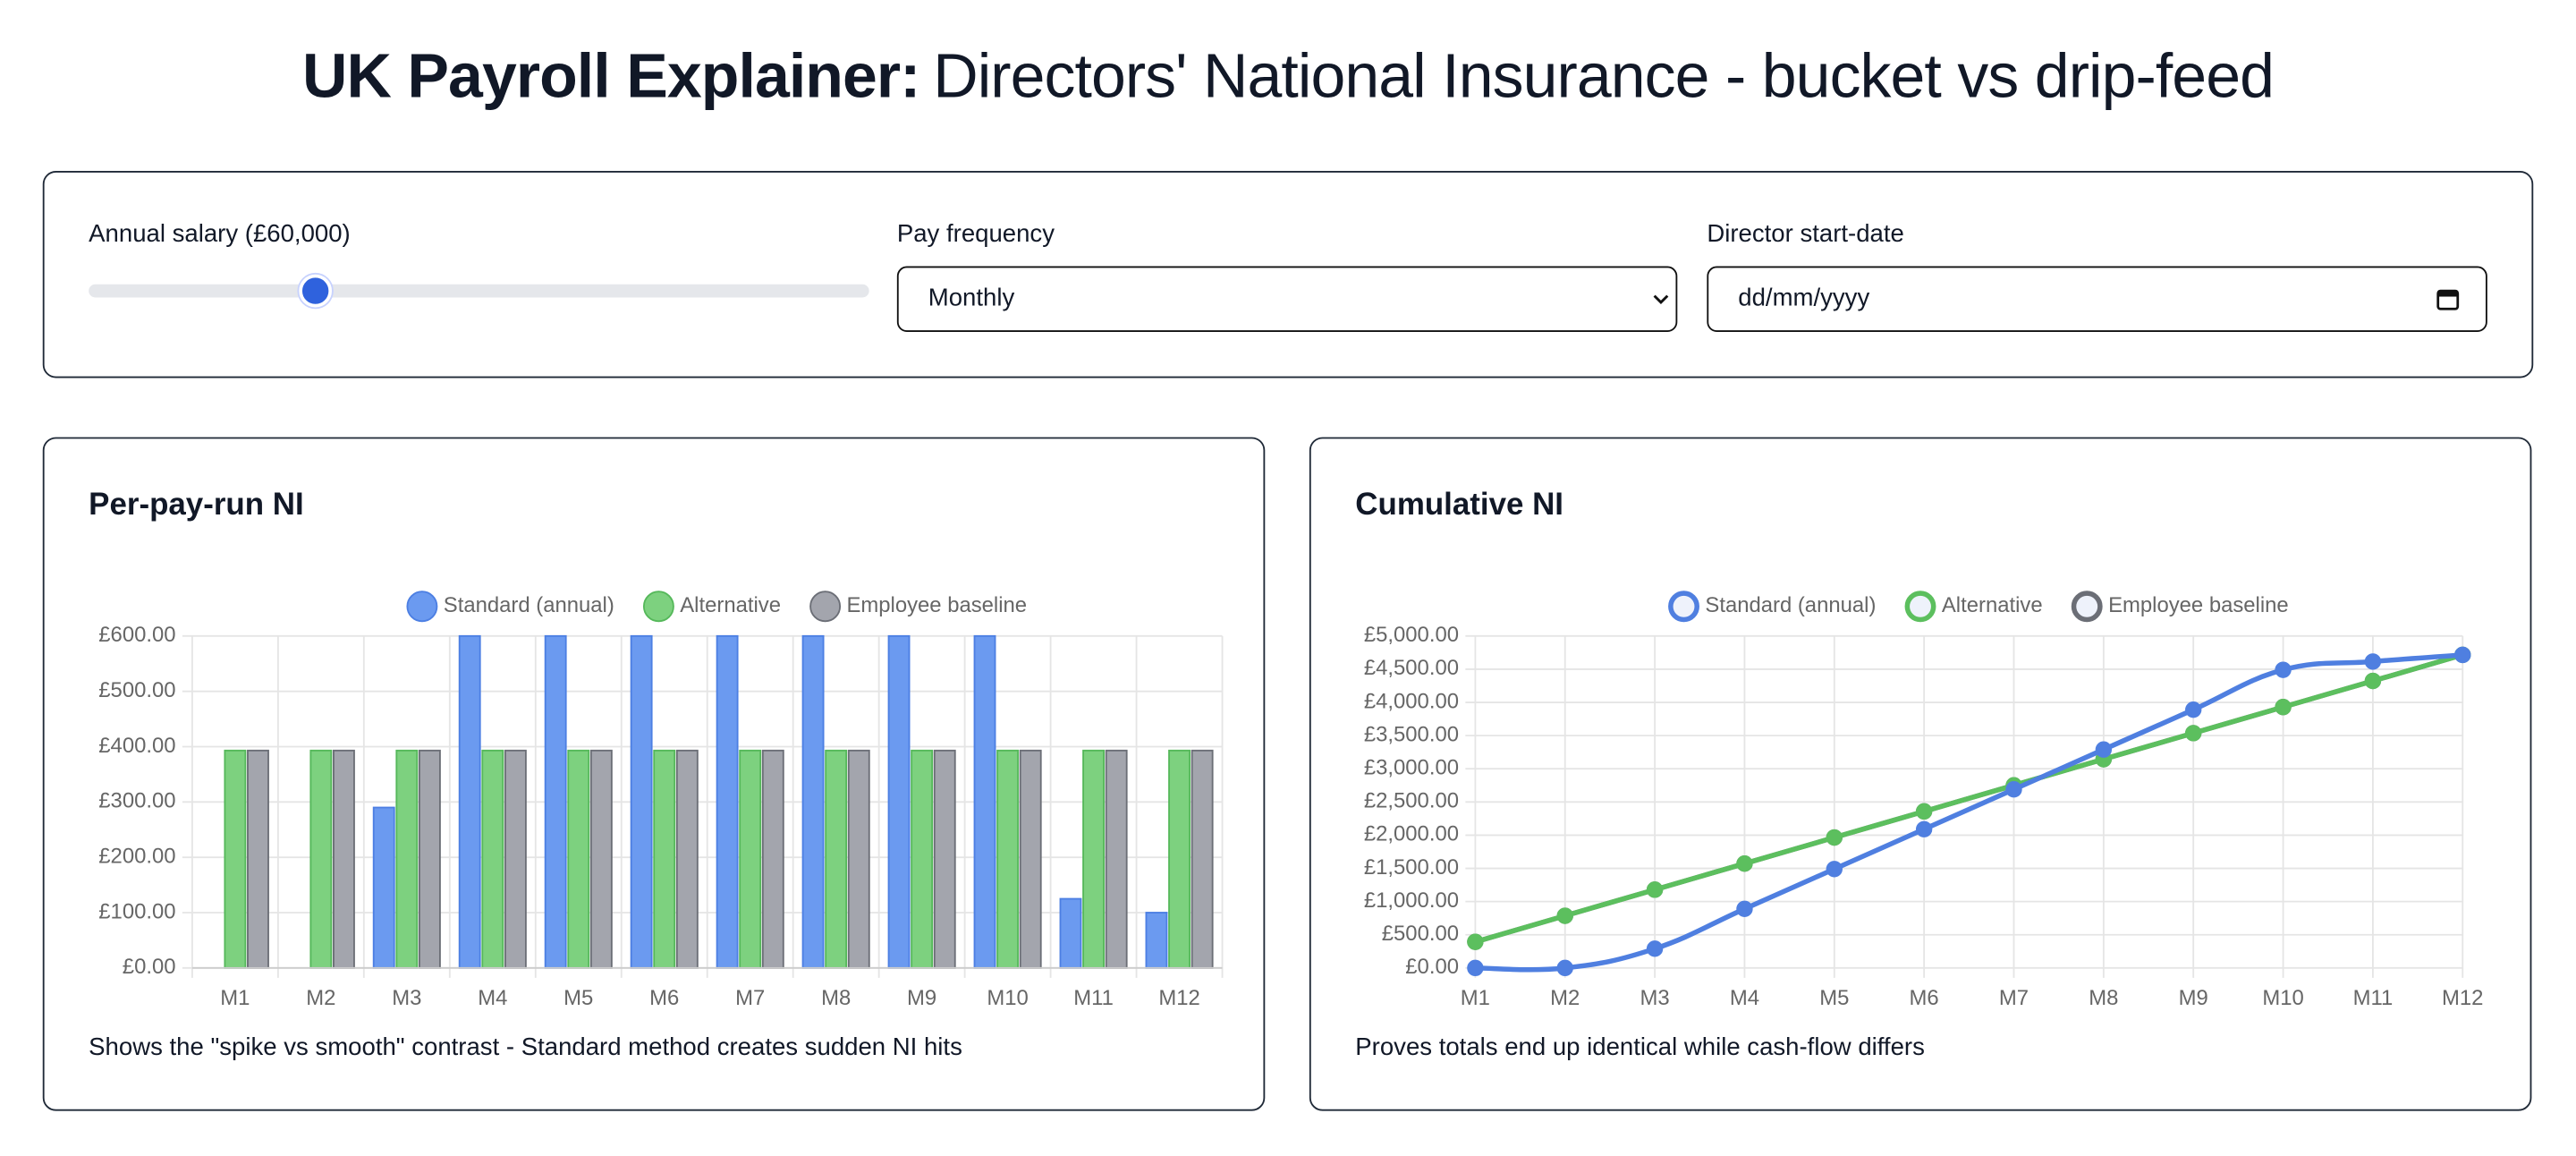 This screenshot has width=2576, height=1156. Describe the element at coordinates (1411, 668) in the screenshot. I see `y-tick-label: £4,500.00` at that location.